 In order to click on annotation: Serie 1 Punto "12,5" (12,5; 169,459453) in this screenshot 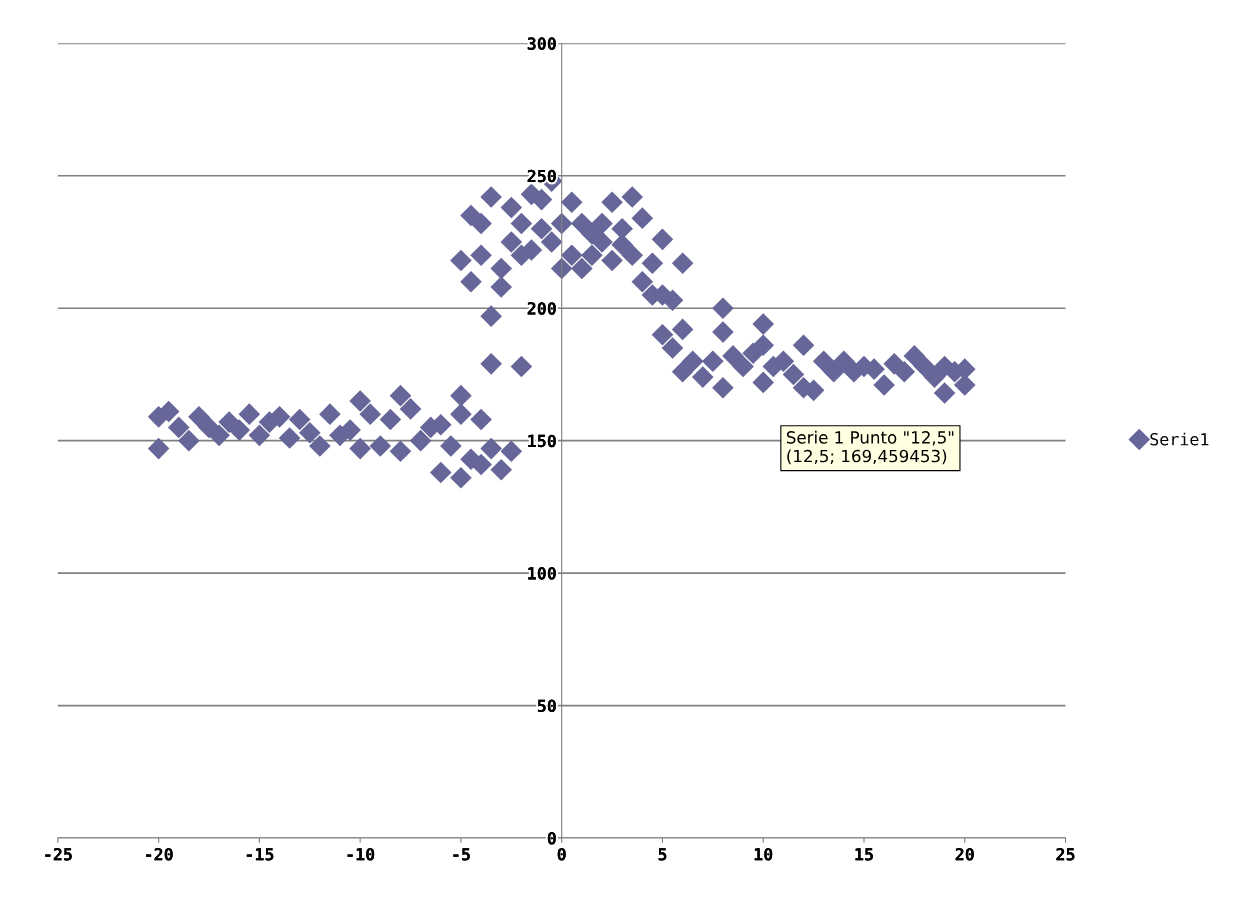, I will do `click(870, 447)`.